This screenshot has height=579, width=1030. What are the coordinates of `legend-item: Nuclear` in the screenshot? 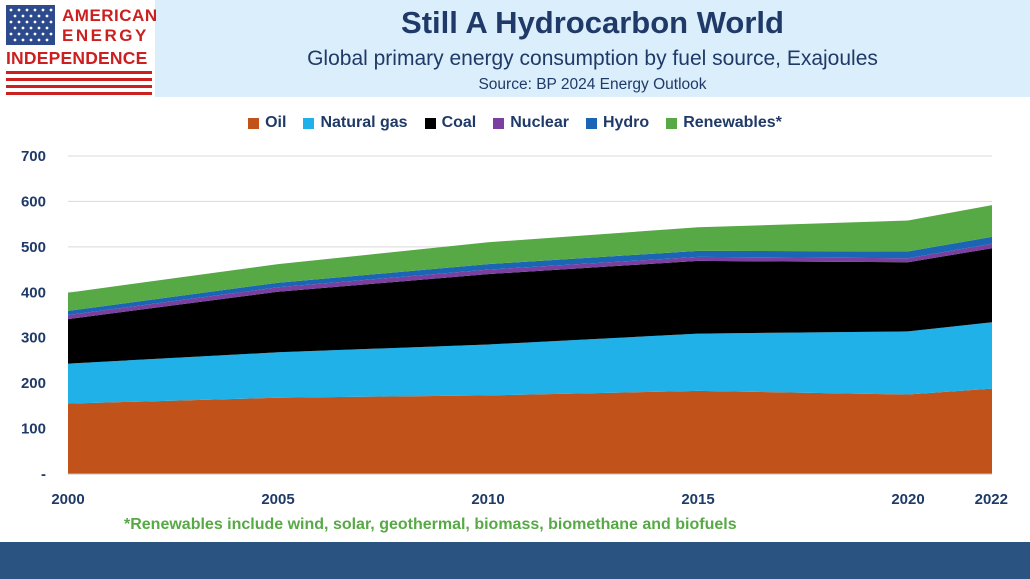 It's located at (531, 123).